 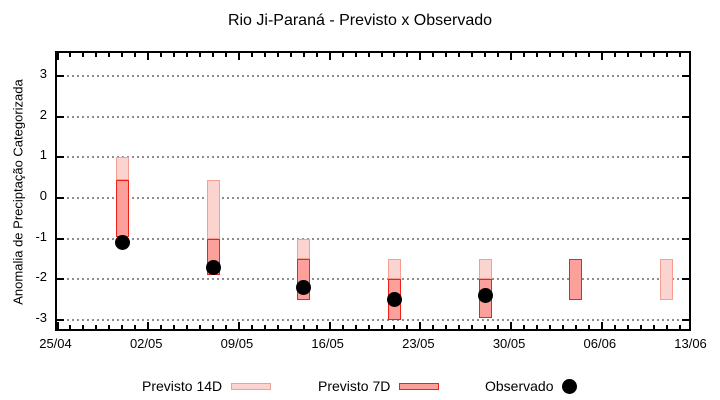 I want to click on legend-item-previsto-14d: Previsto 14D, so click(x=207, y=386).